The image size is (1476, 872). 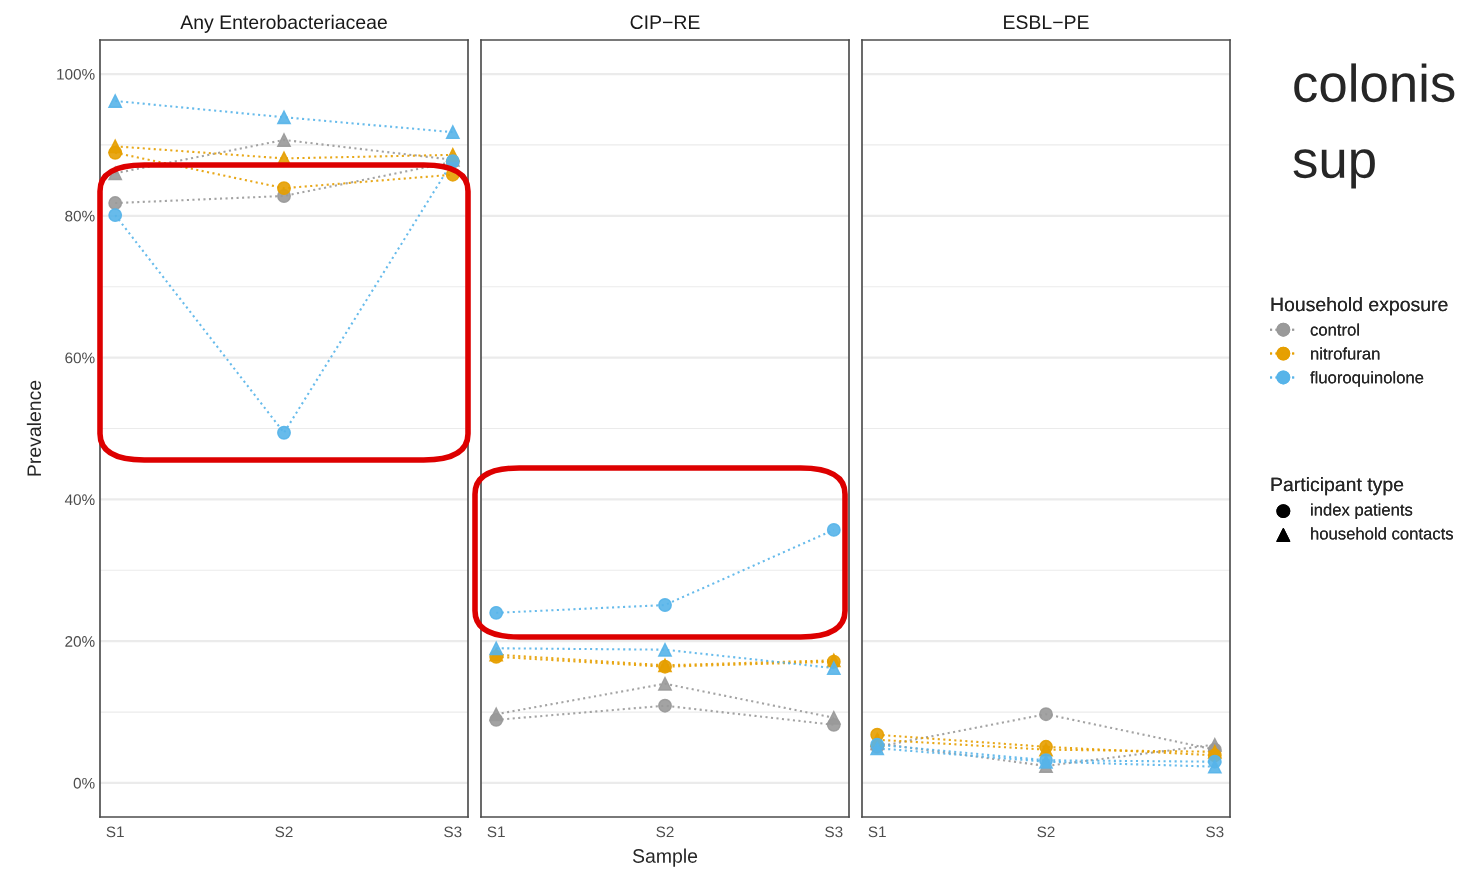 I want to click on legend-label: fluoroquinolone, so click(x=1367, y=379).